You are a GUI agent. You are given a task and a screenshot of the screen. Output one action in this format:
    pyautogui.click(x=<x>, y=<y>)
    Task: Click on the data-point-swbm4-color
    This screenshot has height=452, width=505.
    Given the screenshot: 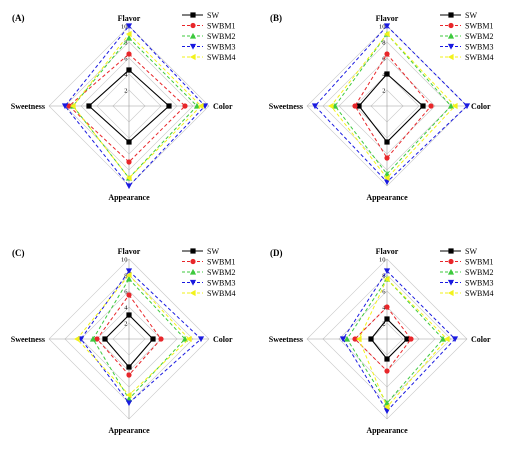 What is the action you would take?
    pyautogui.click(x=188, y=339)
    